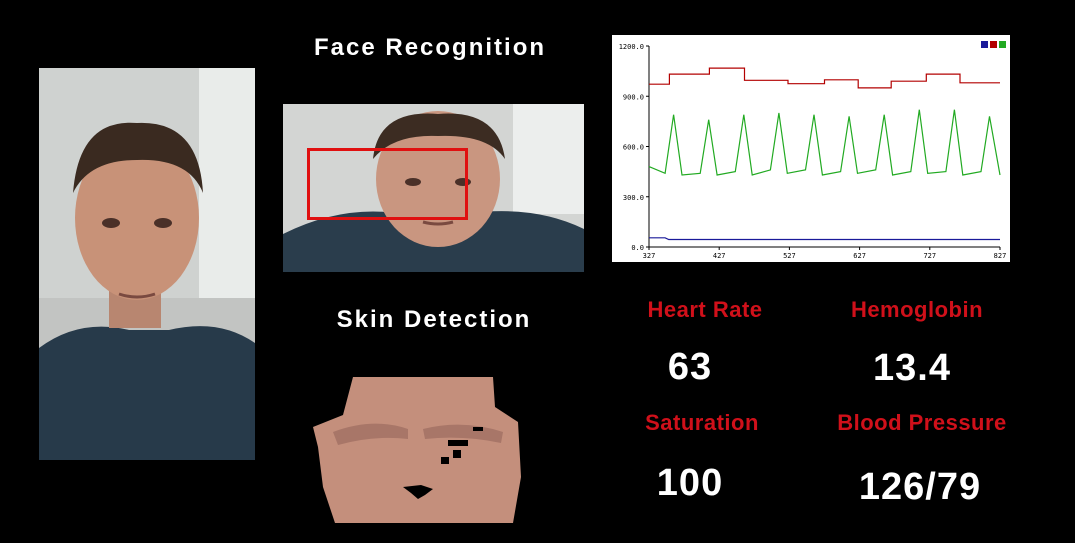 This screenshot has width=1075, height=543. I want to click on x-tick-label: 727, so click(929, 256).